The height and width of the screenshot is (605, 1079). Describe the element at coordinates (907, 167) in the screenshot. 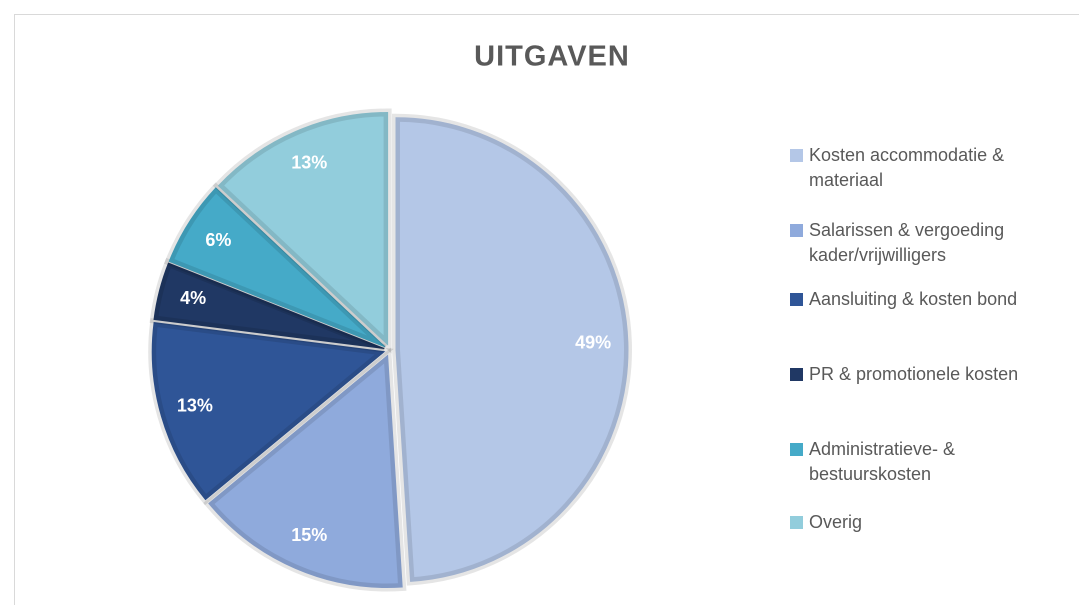

I see `legend-label: Kosten accommodatie & materiaal` at that location.